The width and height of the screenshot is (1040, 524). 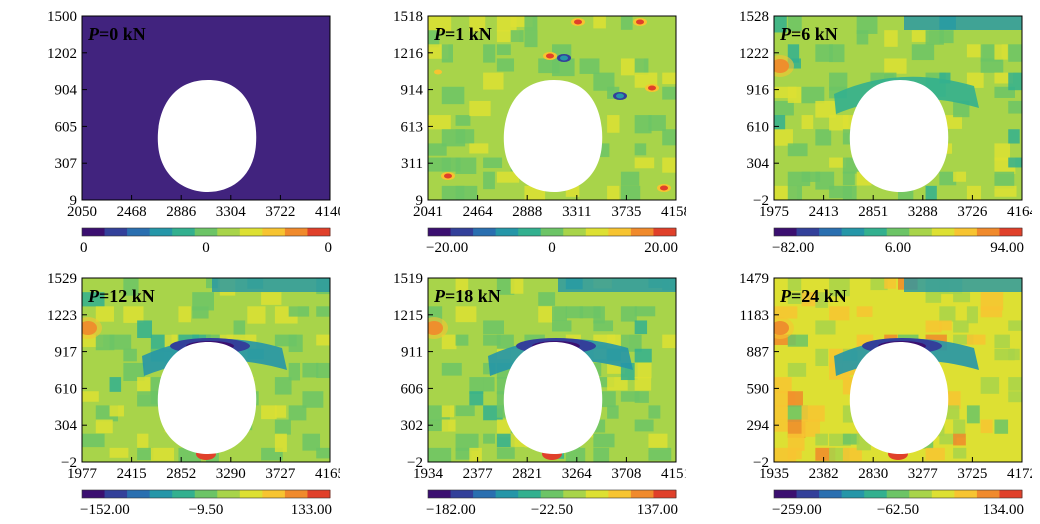 What do you see at coordinates (478, 212) in the screenshot?
I see `x-tick-label: 2464` at bounding box center [478, 212].